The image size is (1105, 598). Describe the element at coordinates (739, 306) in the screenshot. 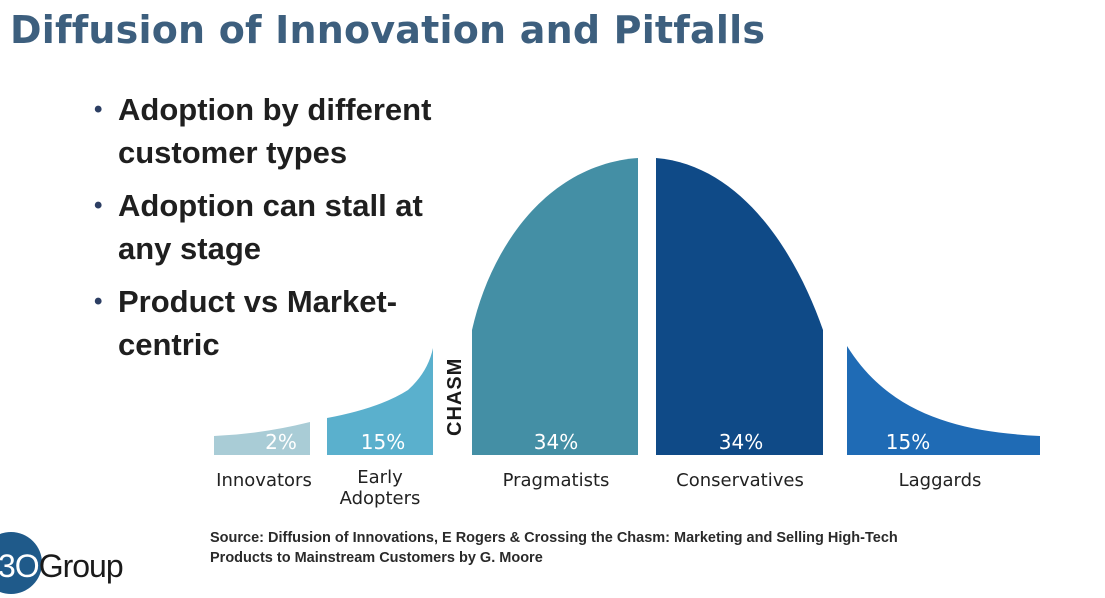

I see `segment-conservatives` at that location.